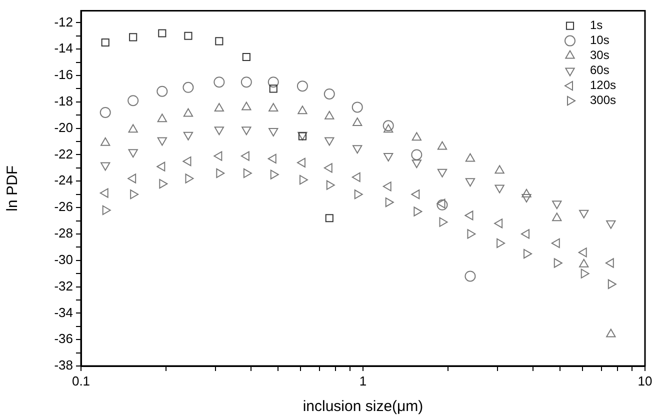 This screenshot has width=669, height=420. What do you see at coordinates (63, 206) in the screenshot?
I see `y-tick-label: -26` at bounding box center [63, 206].